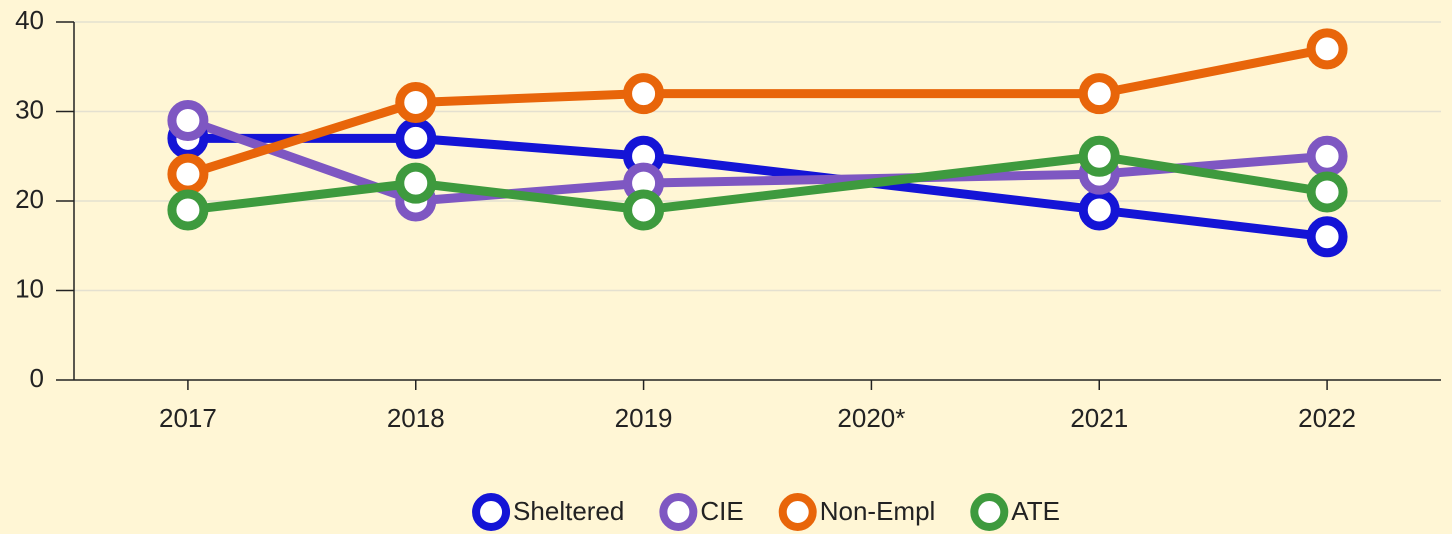  I want to click on x-tick-label: 2018, so click(416, 418).